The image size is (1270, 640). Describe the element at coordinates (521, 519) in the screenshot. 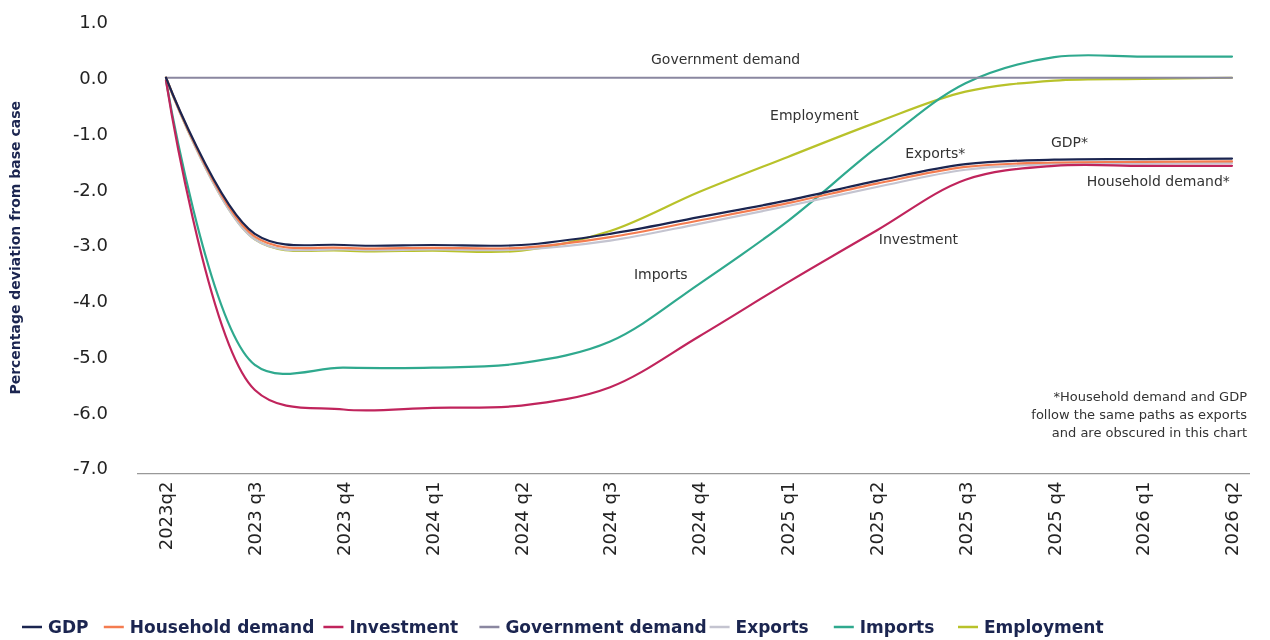

I see `x-tick-label: 2024 q2` at that location.